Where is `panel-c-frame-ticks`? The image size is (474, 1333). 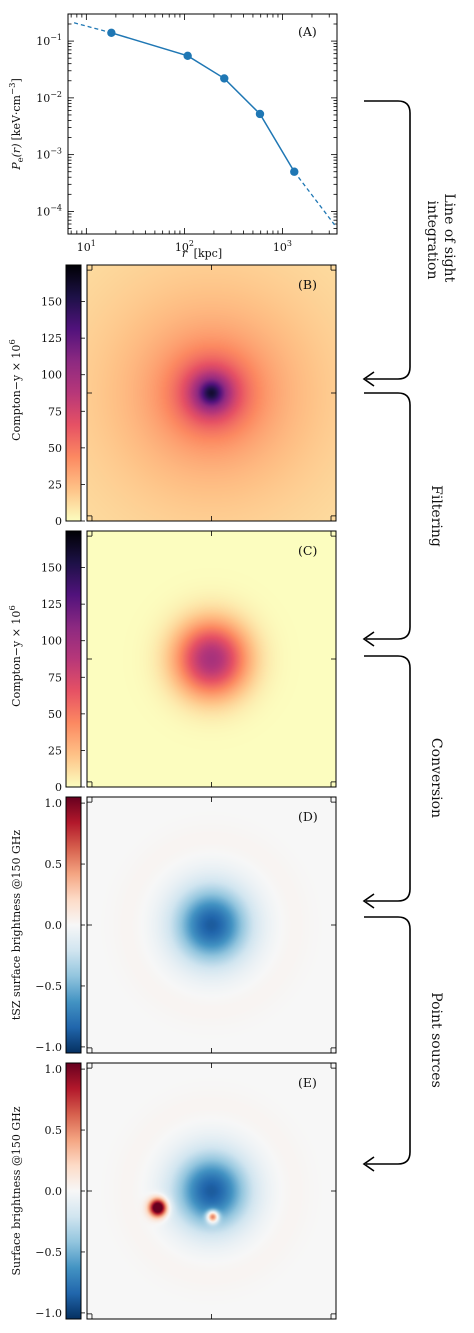 panel-c-frame-ticks is located at coordinates (211, 659).